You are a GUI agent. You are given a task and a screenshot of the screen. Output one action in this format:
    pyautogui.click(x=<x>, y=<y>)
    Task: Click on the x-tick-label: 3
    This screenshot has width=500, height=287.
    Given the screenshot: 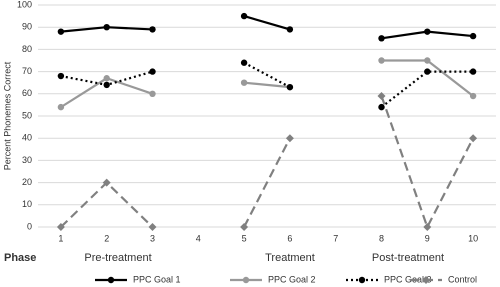 What is the action you would take?
    pyautogui.click(x=152, y=238)
    